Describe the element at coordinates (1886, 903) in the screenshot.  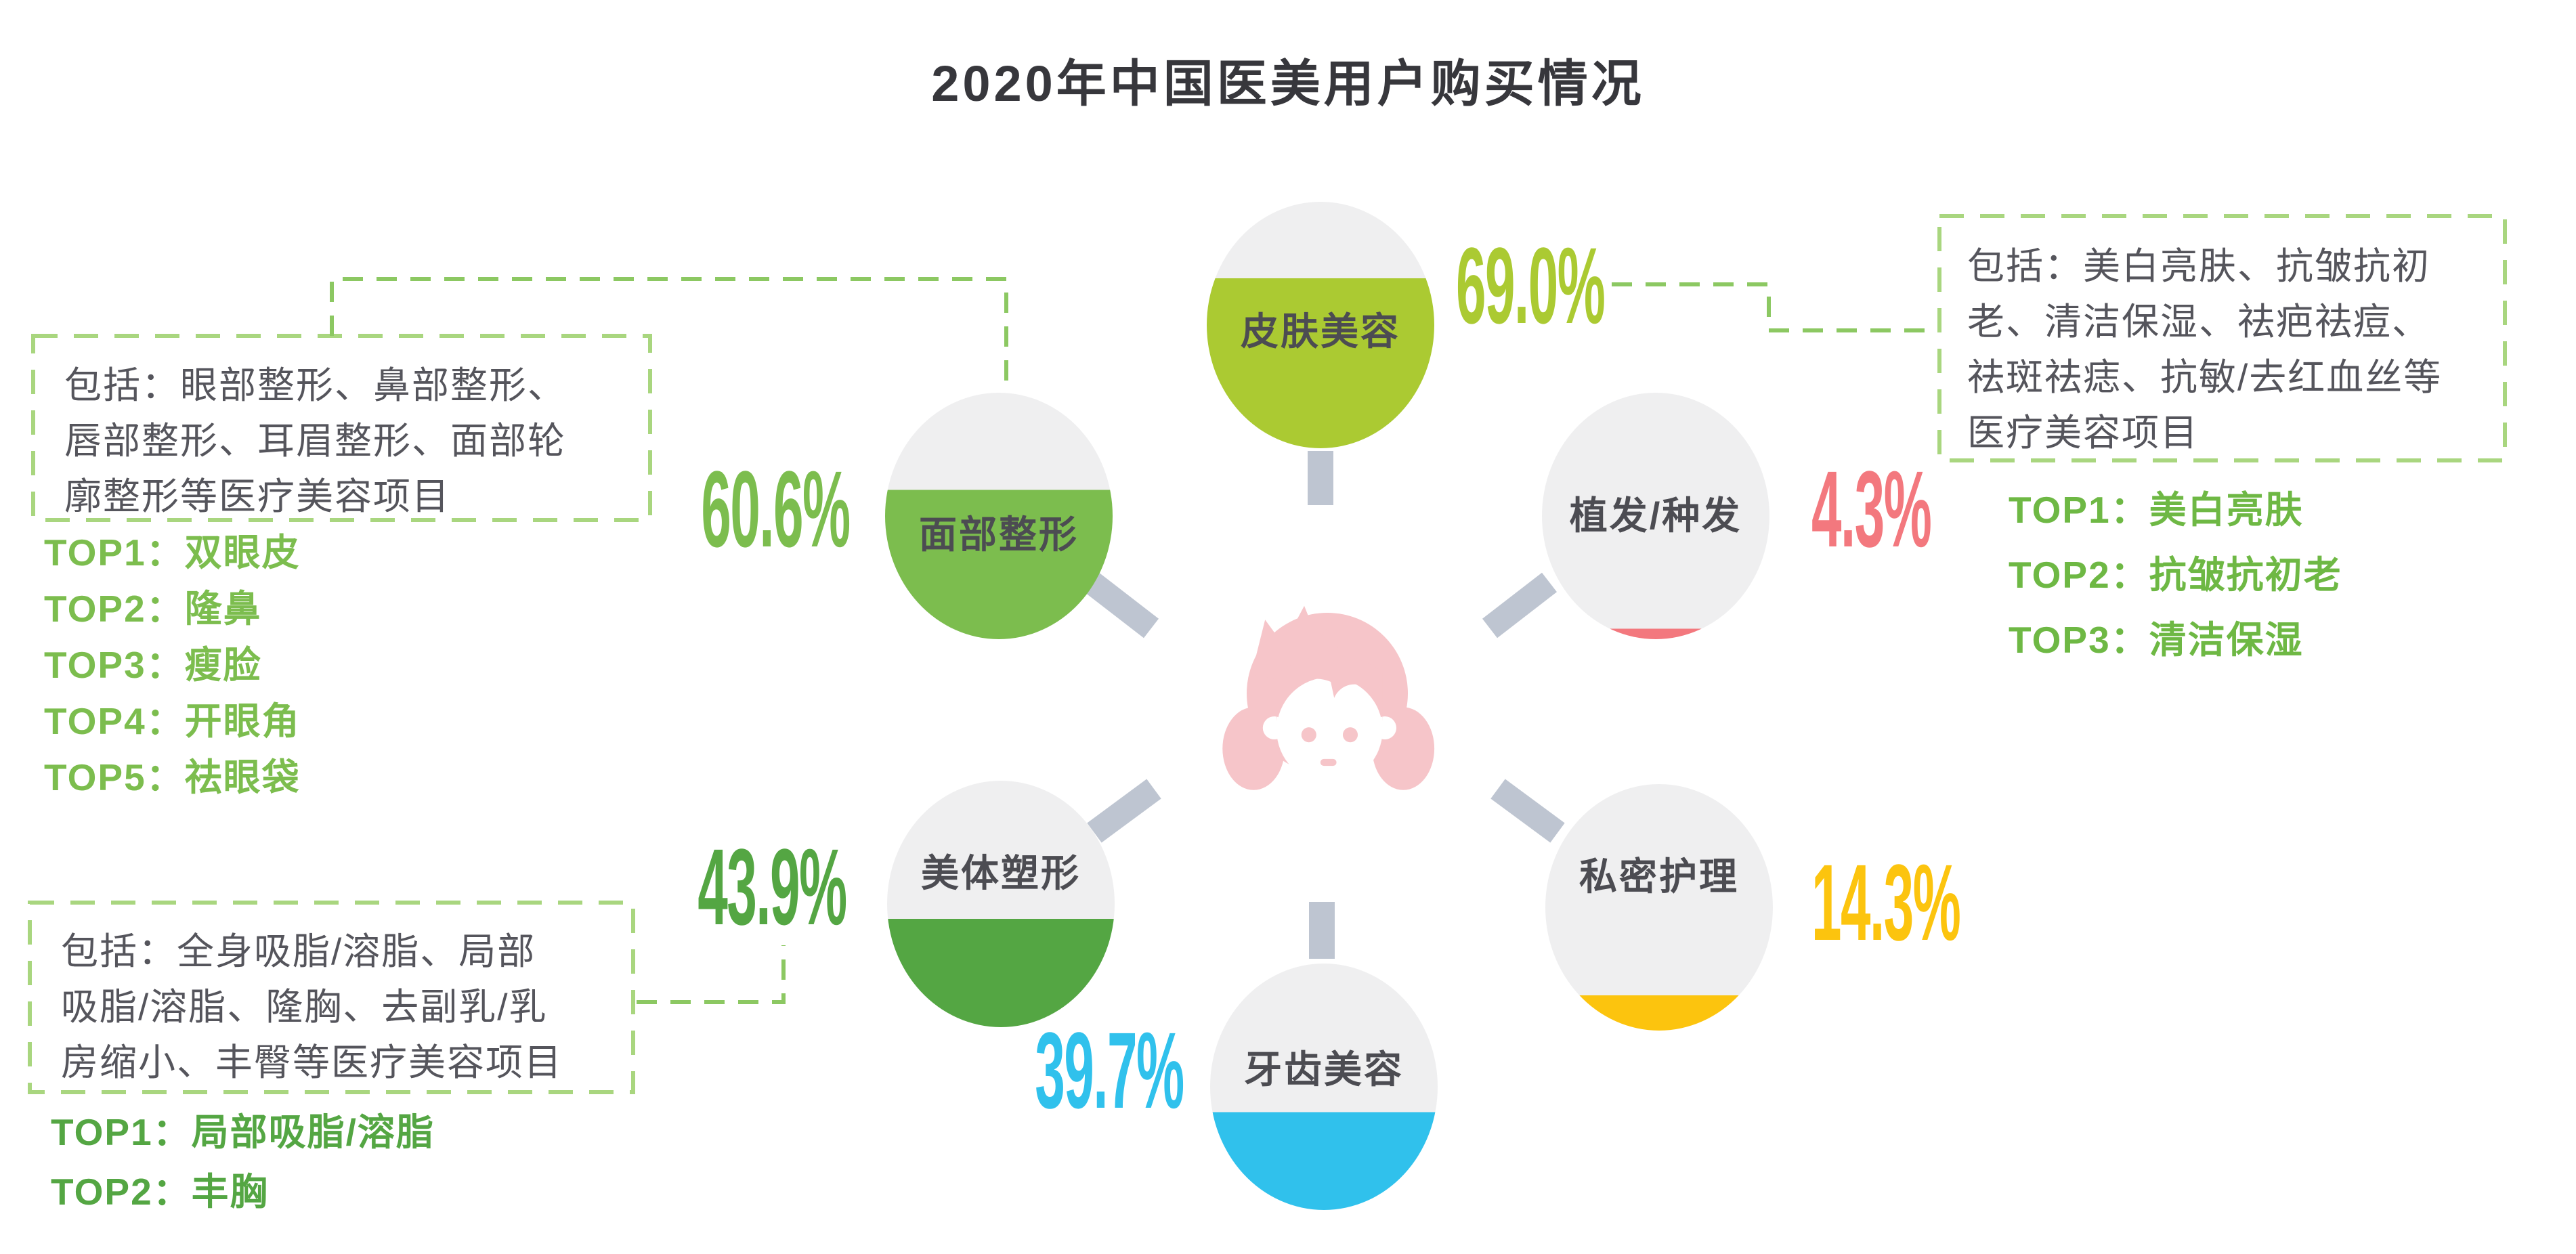
I see `percent-private-care: 14.3%` at that location.